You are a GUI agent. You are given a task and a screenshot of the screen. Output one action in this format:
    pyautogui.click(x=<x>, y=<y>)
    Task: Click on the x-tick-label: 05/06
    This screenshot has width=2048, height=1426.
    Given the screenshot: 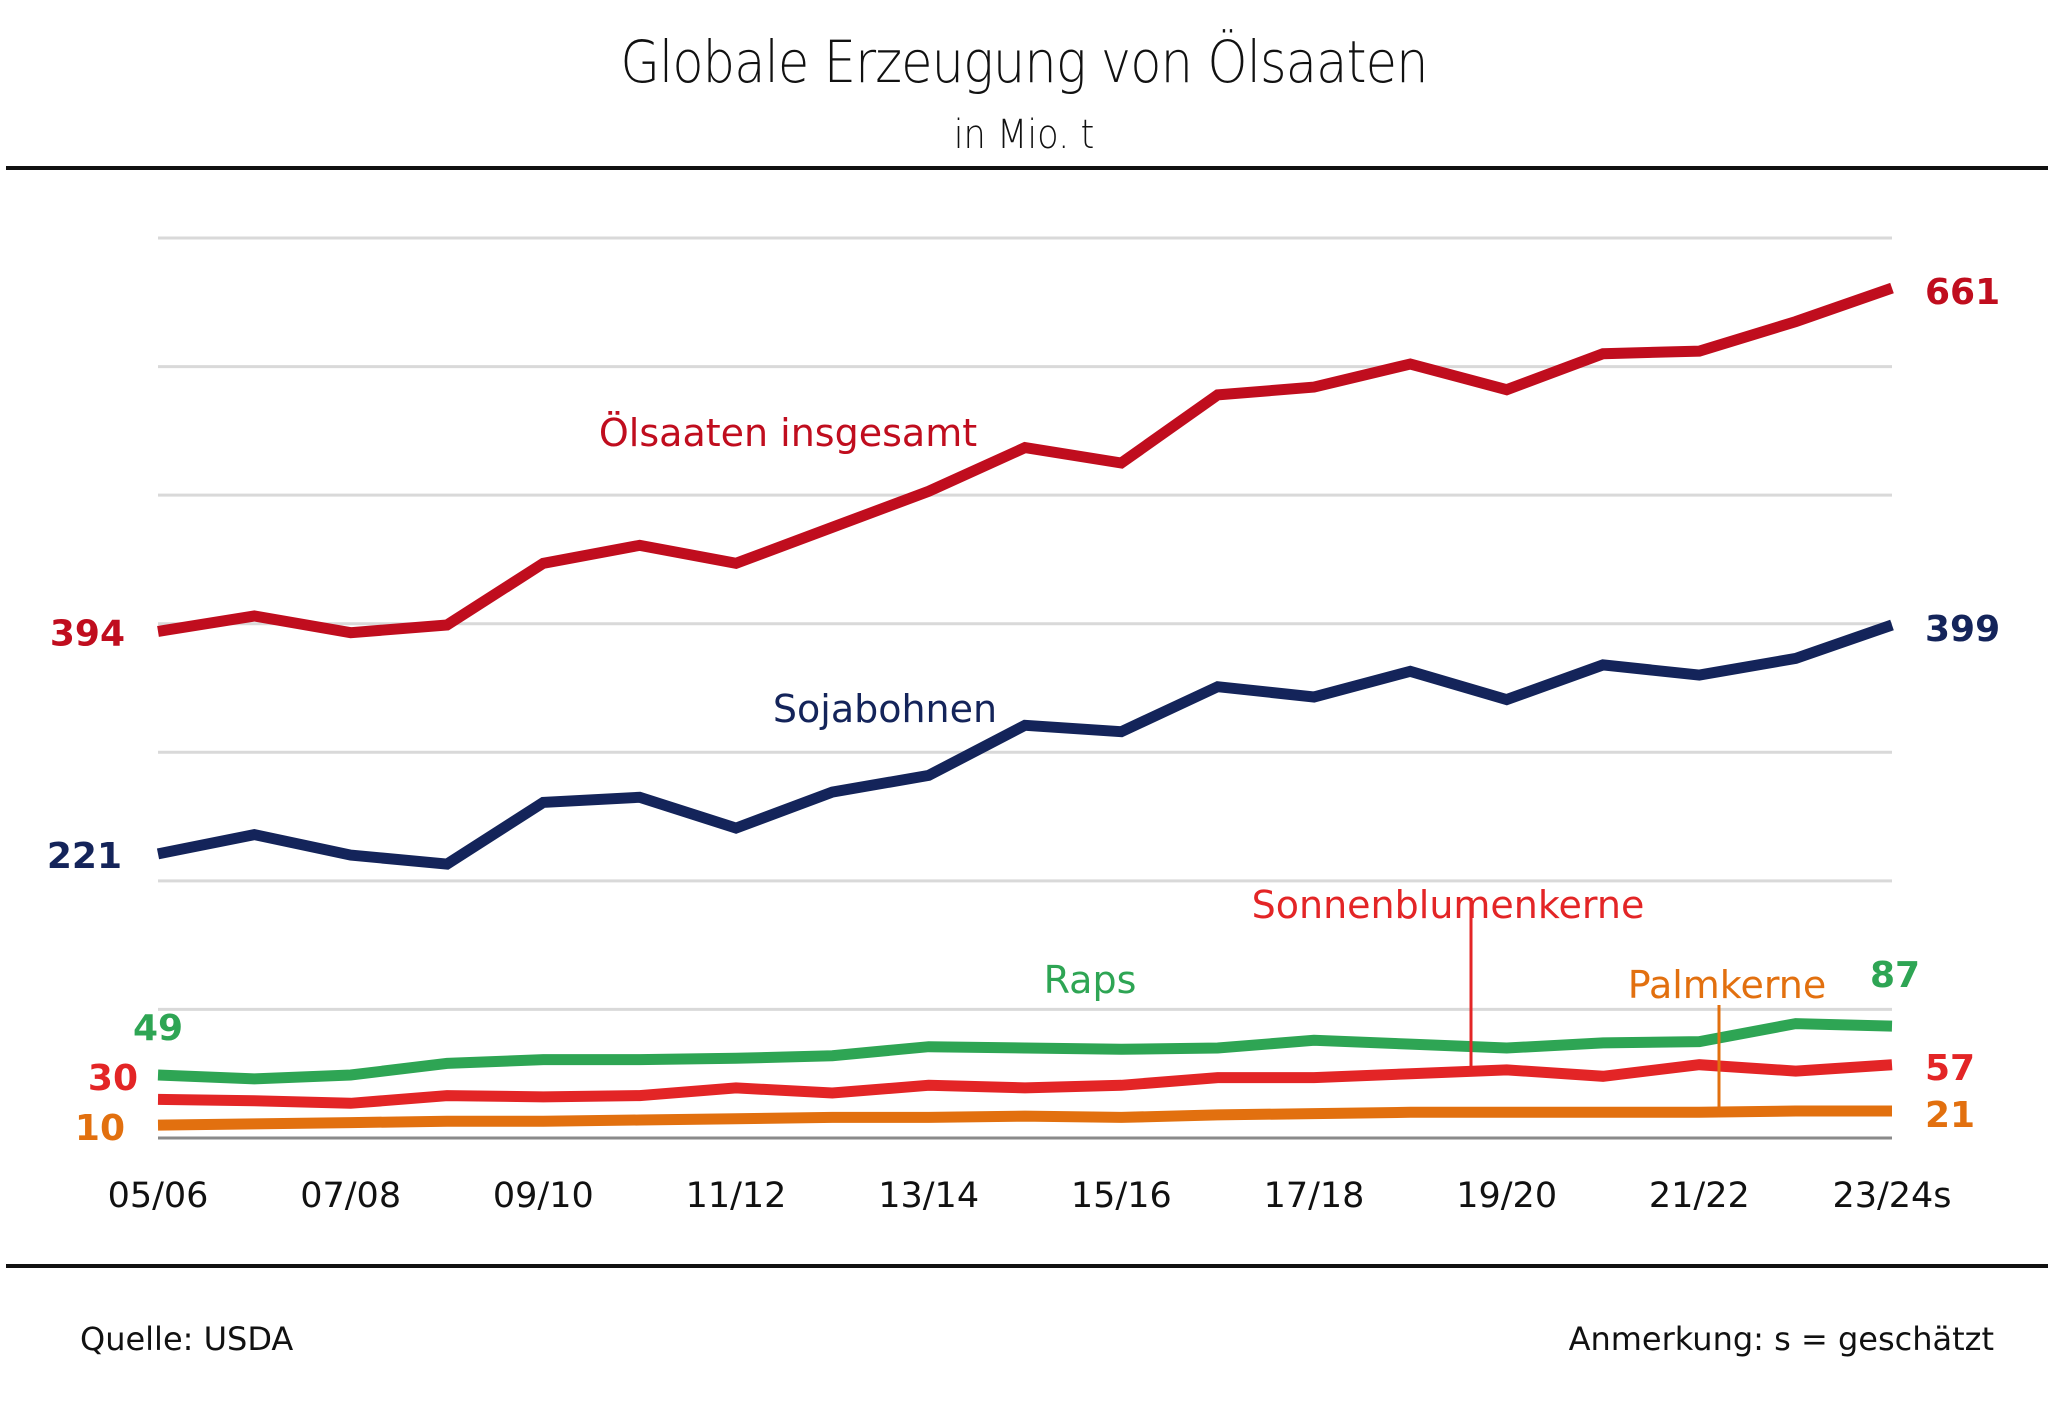 What is the action you would take?
    pyautogui.click(x=158, y=1196)
    